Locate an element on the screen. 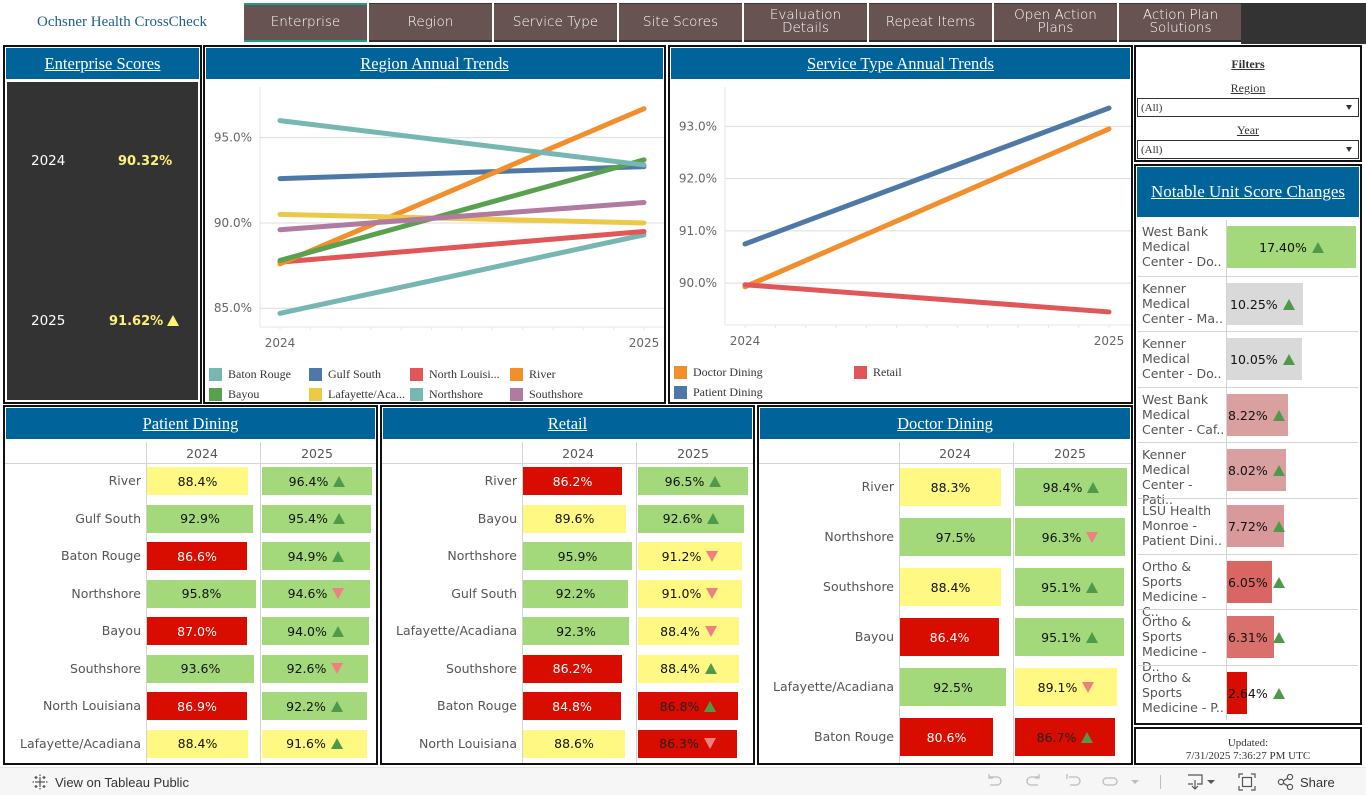  notable-change-row: Ortho & Sports Medicine - D.. 6.31% is located at coordinates (1248, 641).